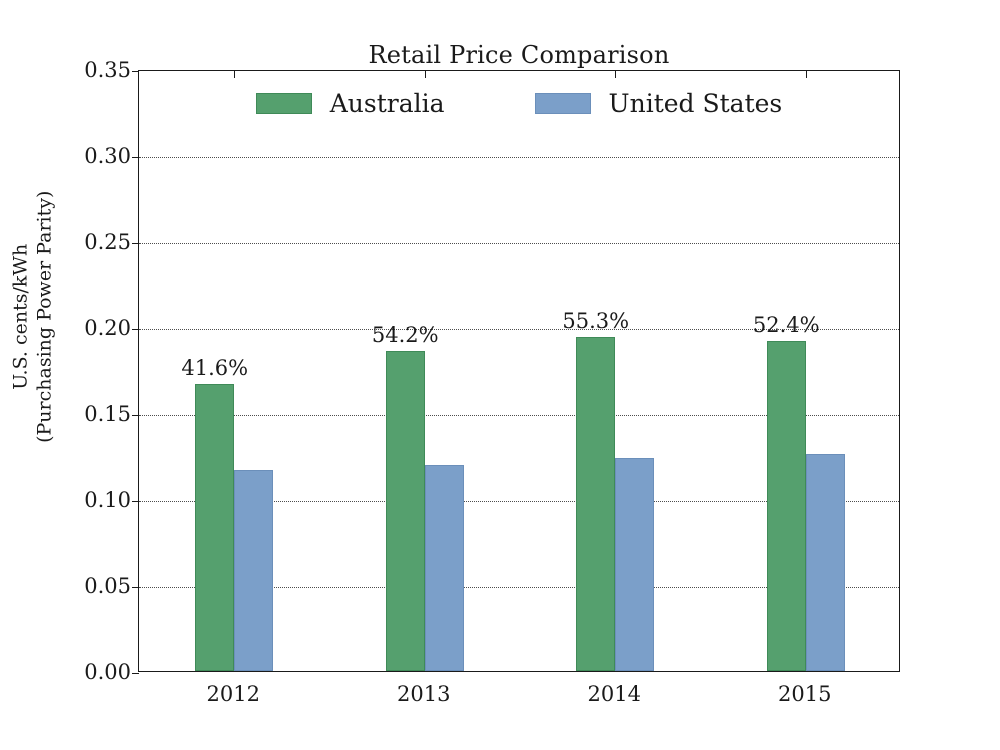 The height and width of the screenshot is (750, 1000). Describe the element at coordinates (107, 328) in the screenshot. I see `y-axis-tick-label: 0.20` at that location.